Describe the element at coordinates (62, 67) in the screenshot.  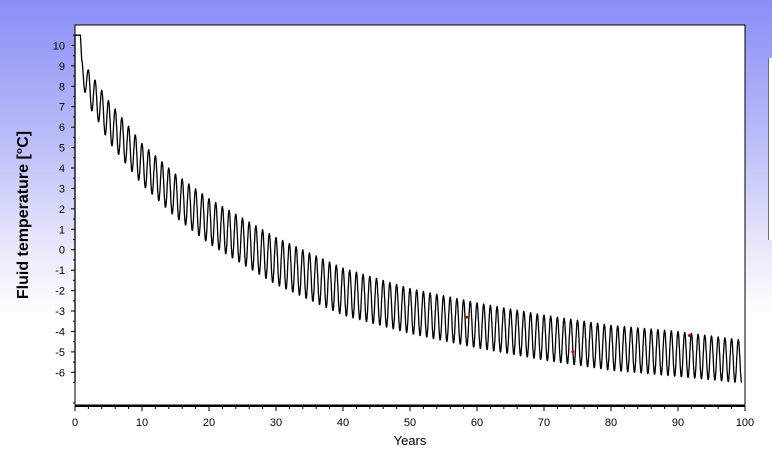
I see `y-tick-label: 9` at that location.